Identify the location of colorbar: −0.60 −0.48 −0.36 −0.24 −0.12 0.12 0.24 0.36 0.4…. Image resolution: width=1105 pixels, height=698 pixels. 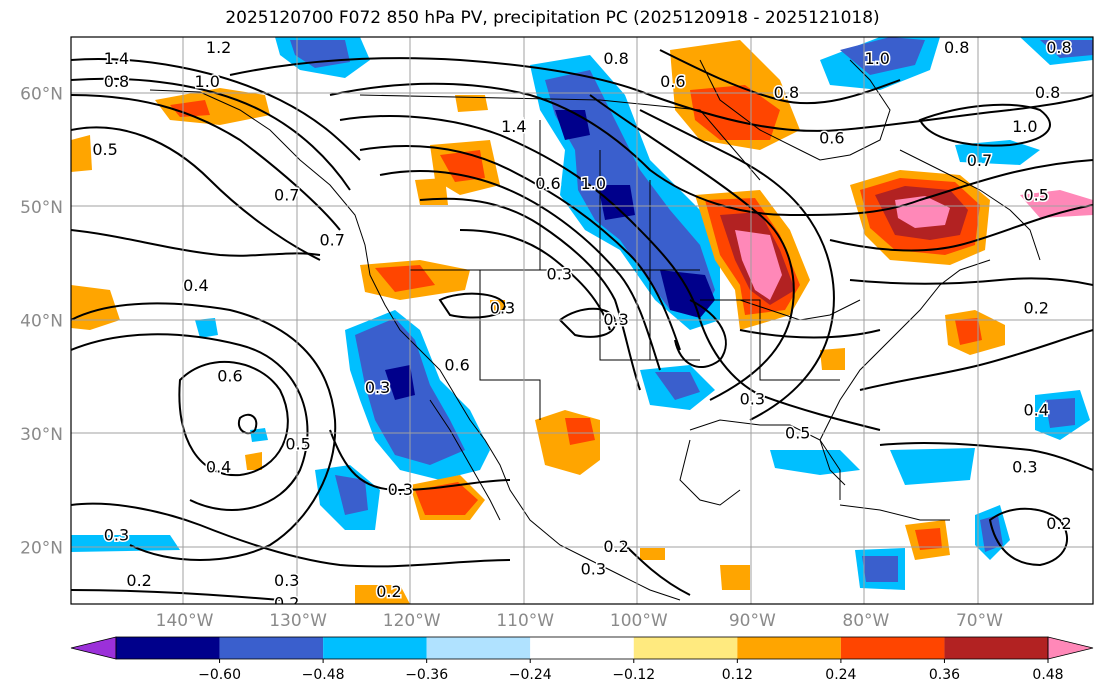
(582, 659).